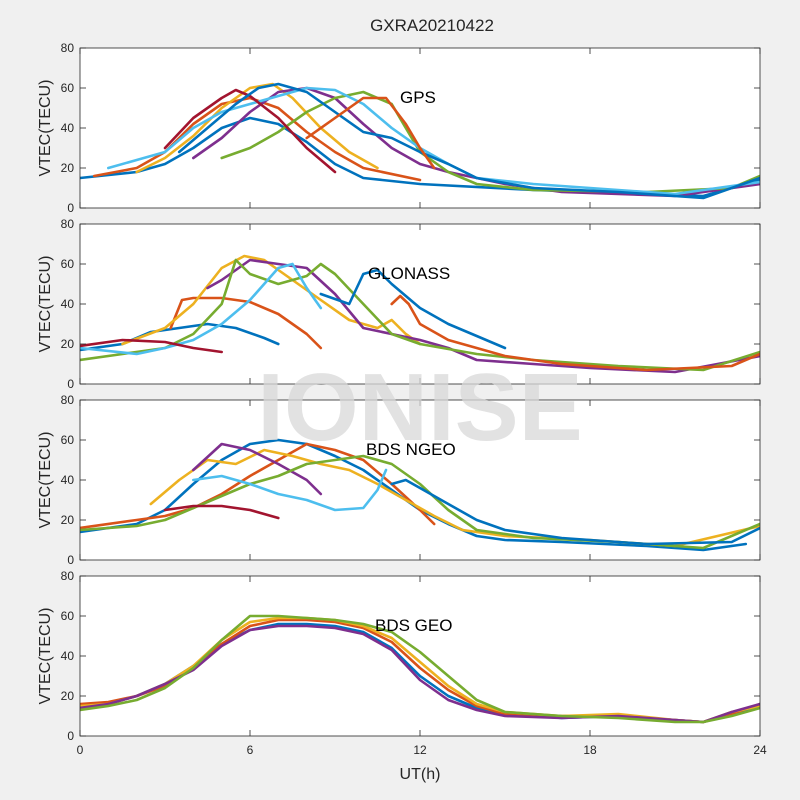  Describe the element at coordinates (590, 750) in the screenshot. I see `x-tick-label: 18` at that location.